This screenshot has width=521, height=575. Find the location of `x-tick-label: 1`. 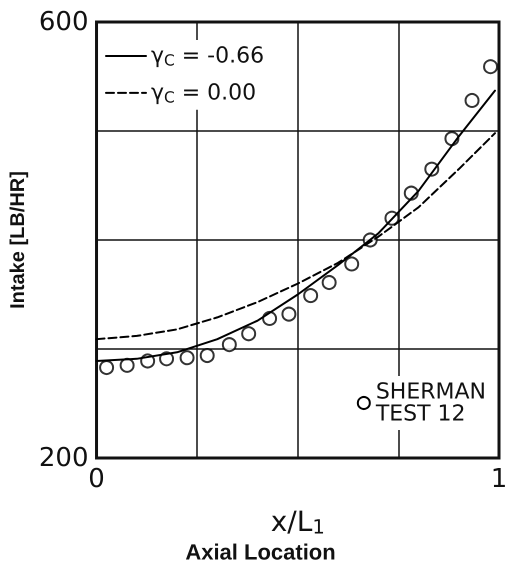

x-tick-label: 1 is located at coordinates (499, 479).